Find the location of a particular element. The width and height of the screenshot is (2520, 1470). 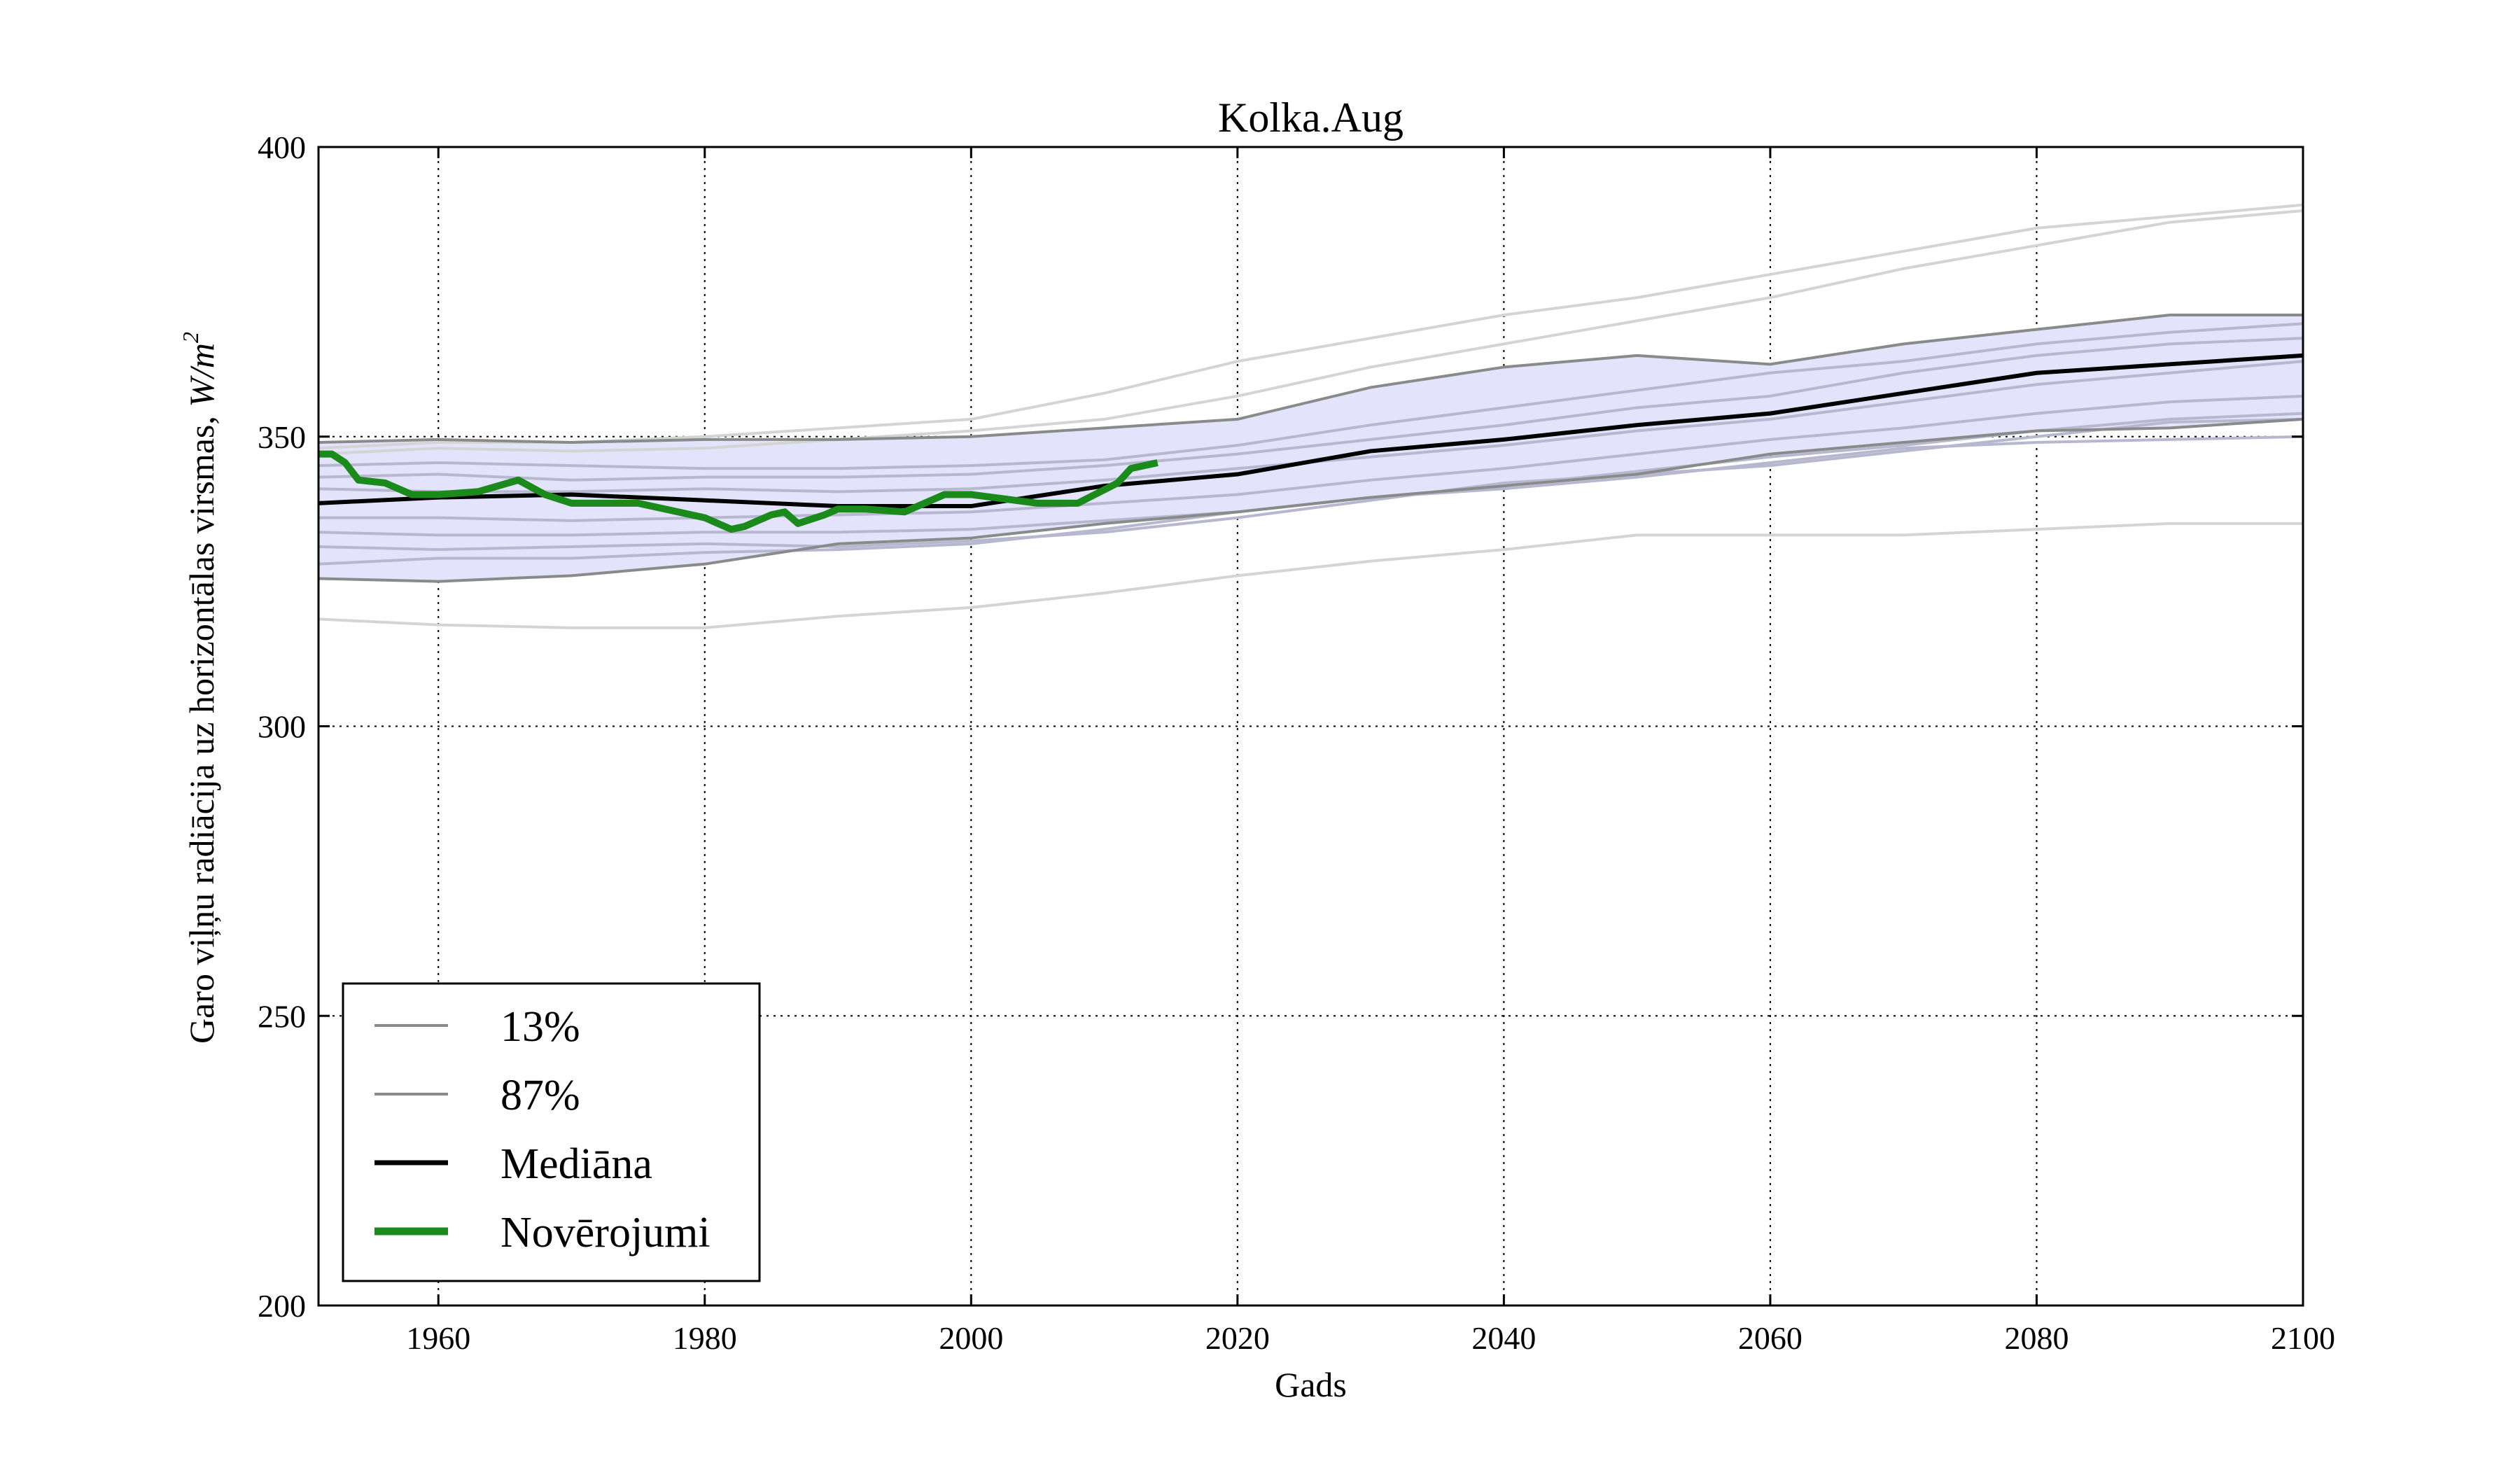

x-tick-label-2020: 2020 is located at coordinates (1237, 1338).